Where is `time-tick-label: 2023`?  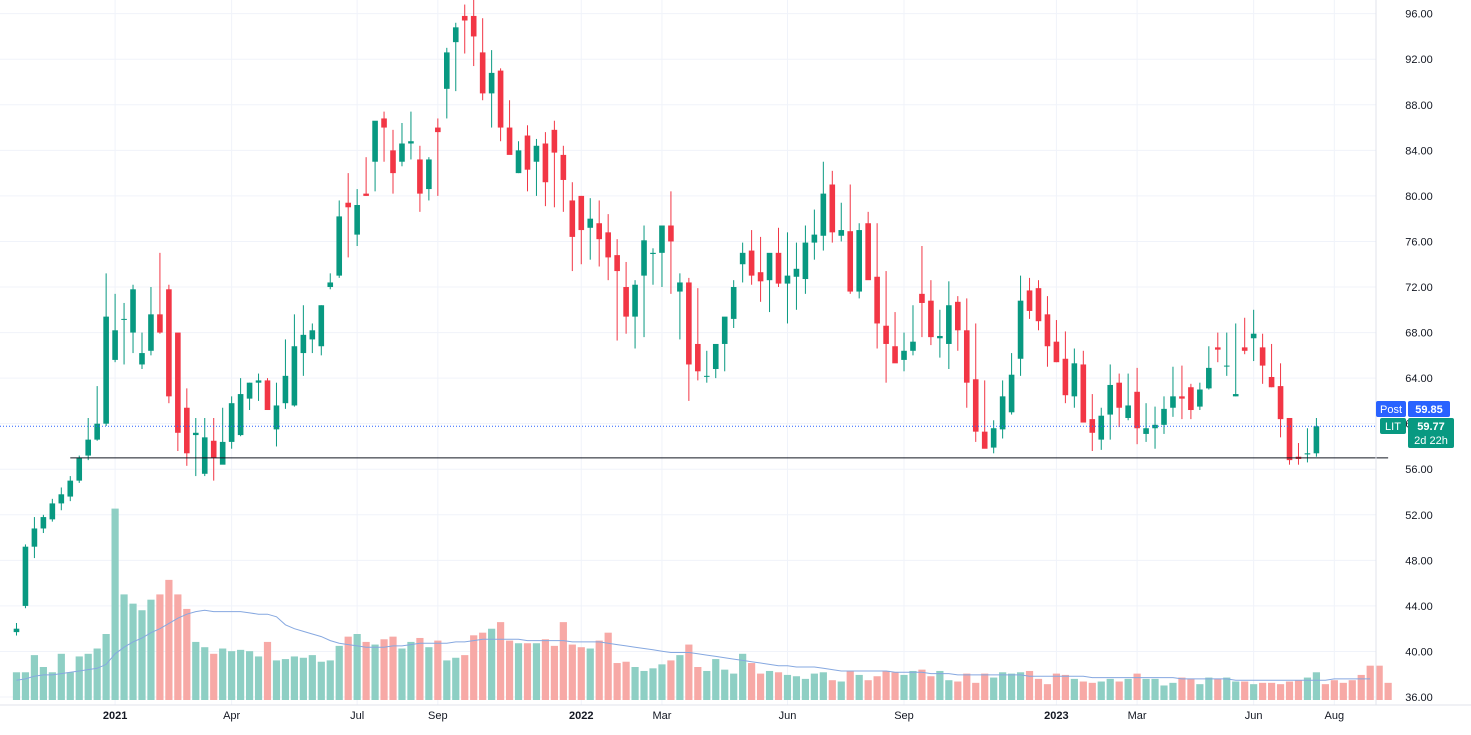
time-tick-label: 2023 is located at coordinates (1056, 716).